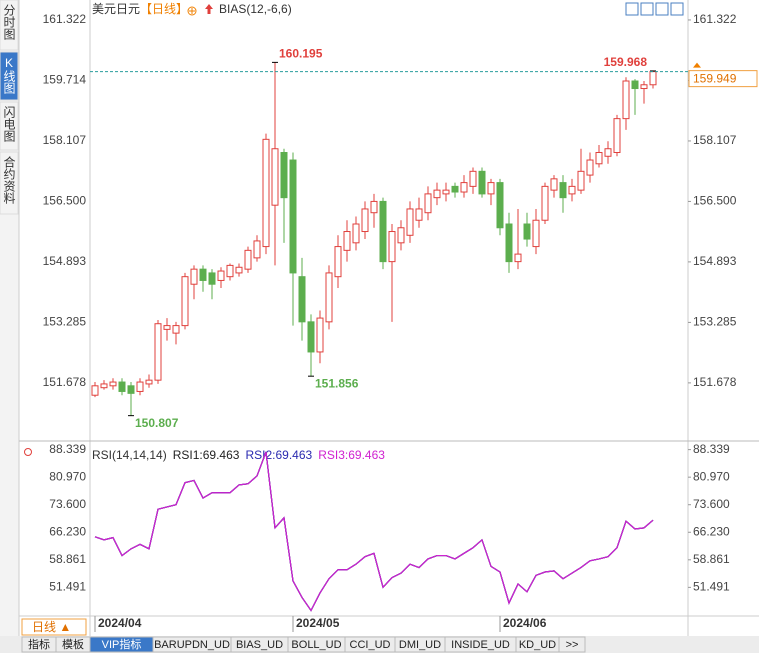  What do you see at coordinates (715, 140) in the screenshot?
I see `y2-tick-label: 158.107` at bounding box center [715, 140].